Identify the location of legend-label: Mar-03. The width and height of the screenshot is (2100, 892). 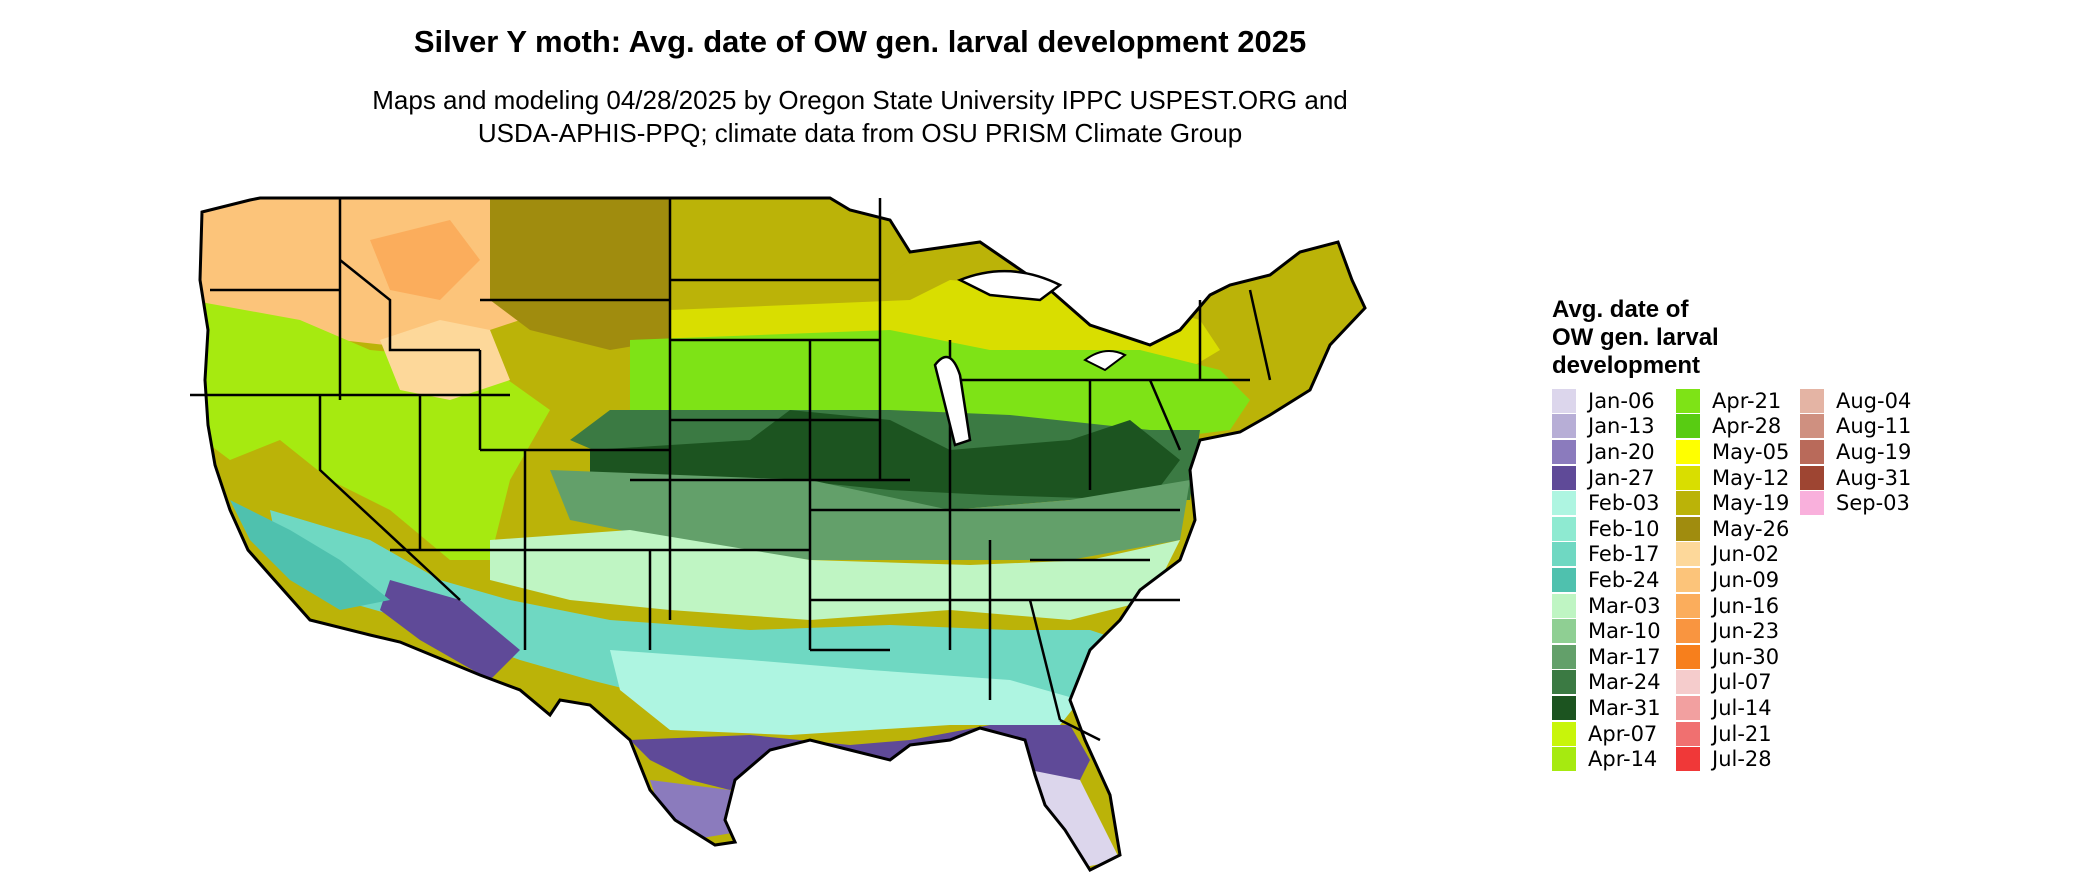
(1624, 605).